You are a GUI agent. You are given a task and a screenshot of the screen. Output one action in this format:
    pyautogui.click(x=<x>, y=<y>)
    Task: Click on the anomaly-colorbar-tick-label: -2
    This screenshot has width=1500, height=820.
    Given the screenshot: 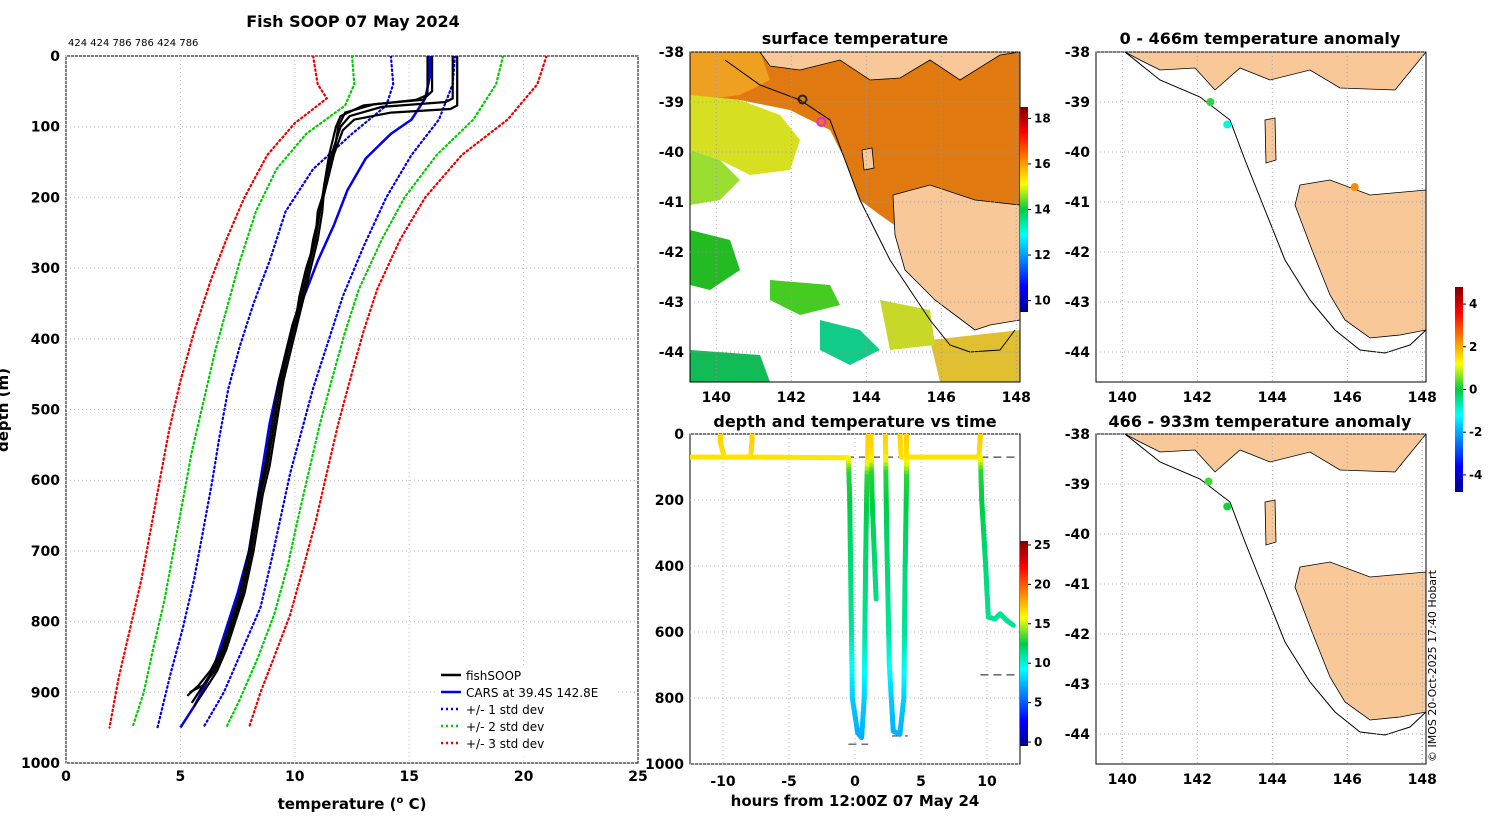 What is the action you would take?
    pyautogui.click(x=1475, y=432)
    